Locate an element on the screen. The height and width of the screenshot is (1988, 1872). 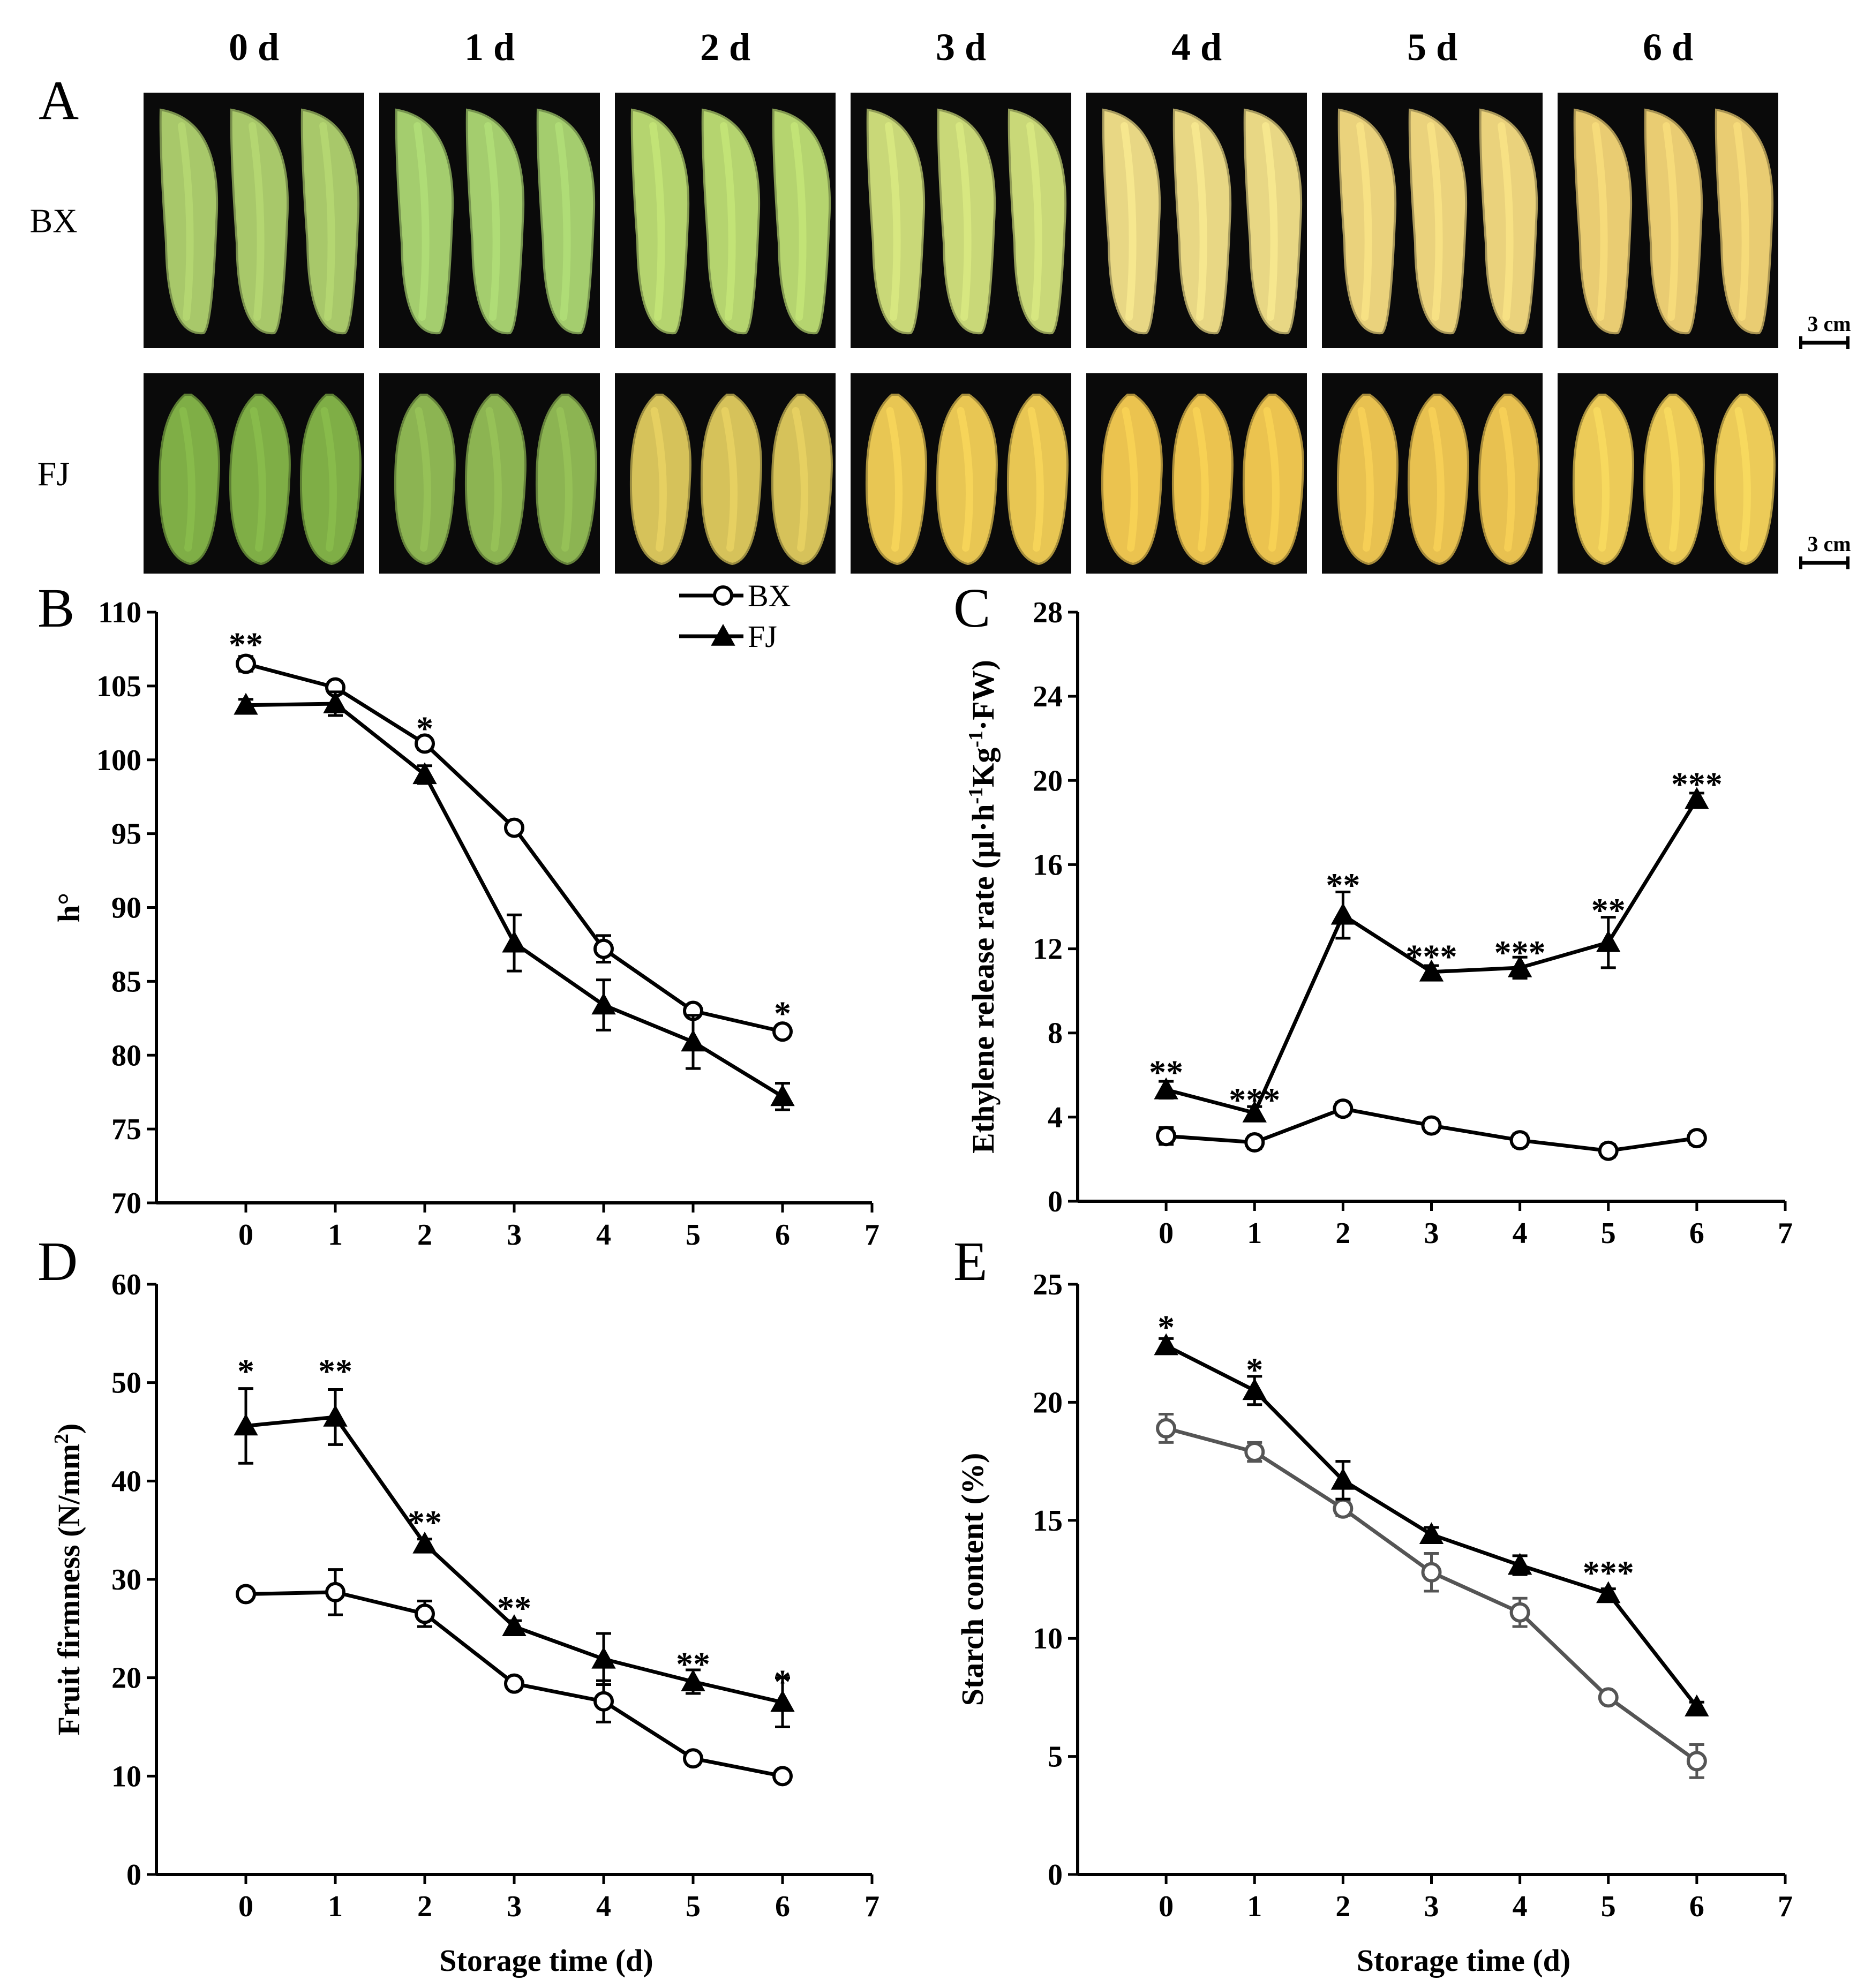
y-axis-title: Starch content (%) is located at coordinates (972, 1579).